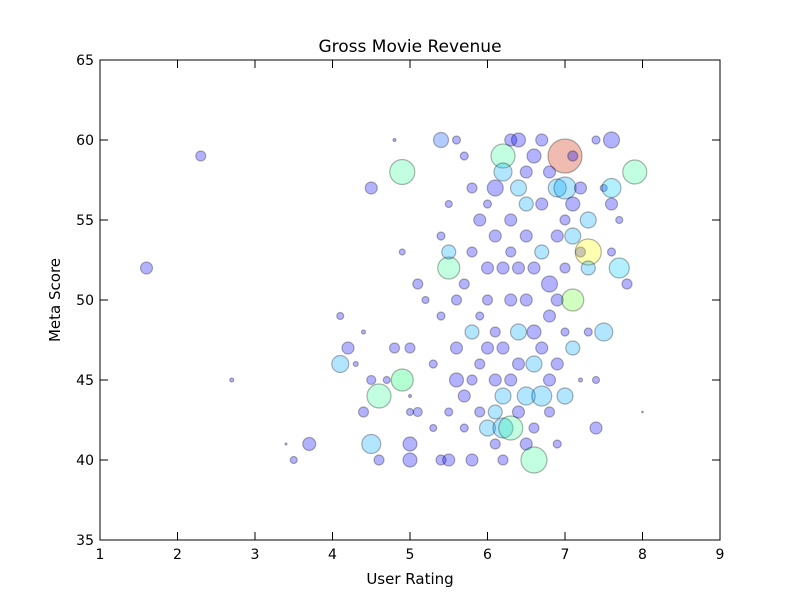 The height and width of the screenshot is (605, 800). Describe the element at coordinates (332, 555) in the screenshot. I see `x-tick-label: 4` at that location.